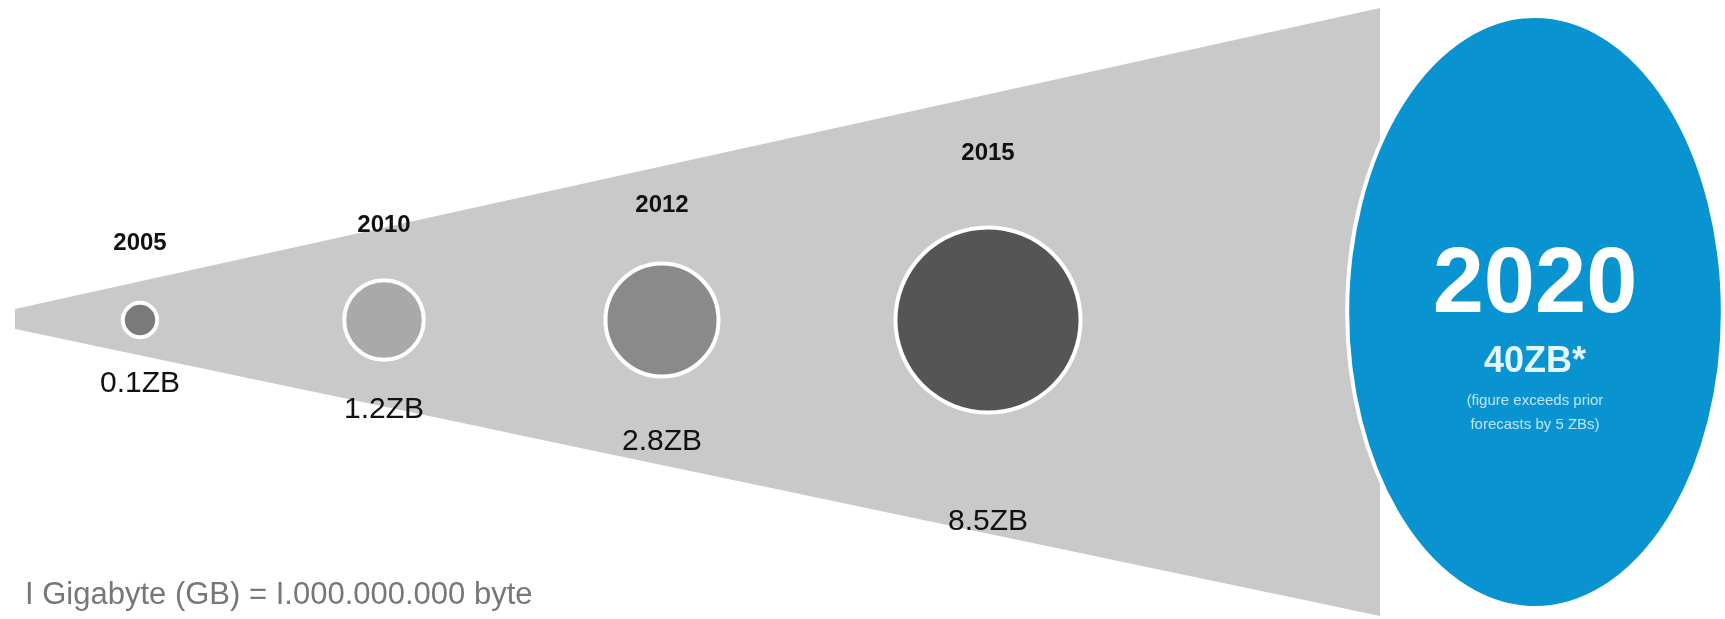 The image size is (1725, 619). Describe the element at coordinates (988, 151) in the screenshot. I see `category-label: 2015` at that location.